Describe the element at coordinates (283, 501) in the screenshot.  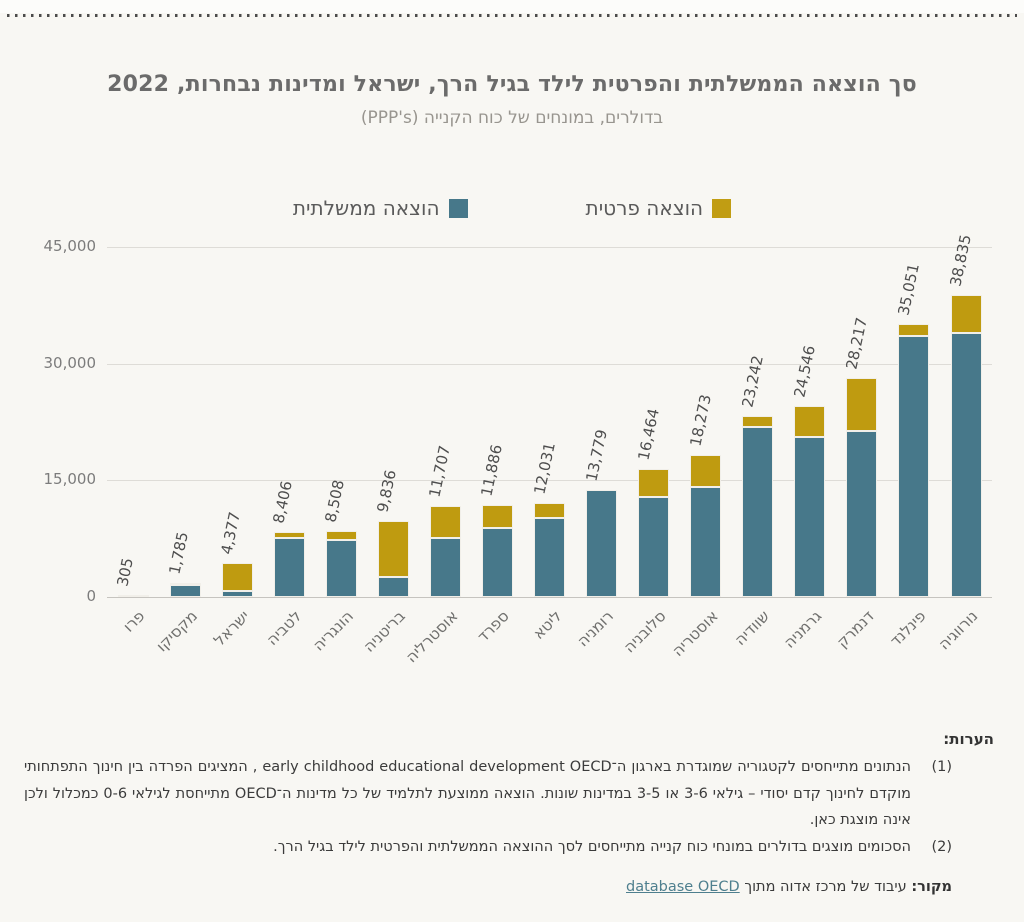
I see `bar-value-label: 8,406` at that location.